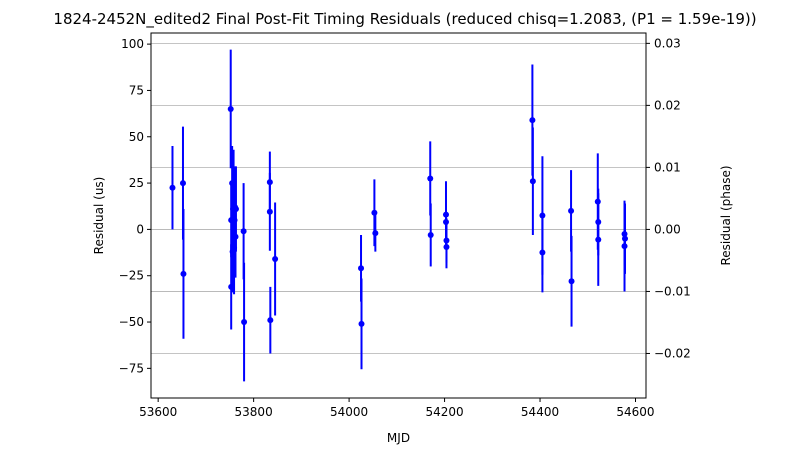 This screenshot has height=455, width=798. Describe the element at coordinates (672, 353) in the screenshot. I see `y2-tick-label: −0.02` at that location.